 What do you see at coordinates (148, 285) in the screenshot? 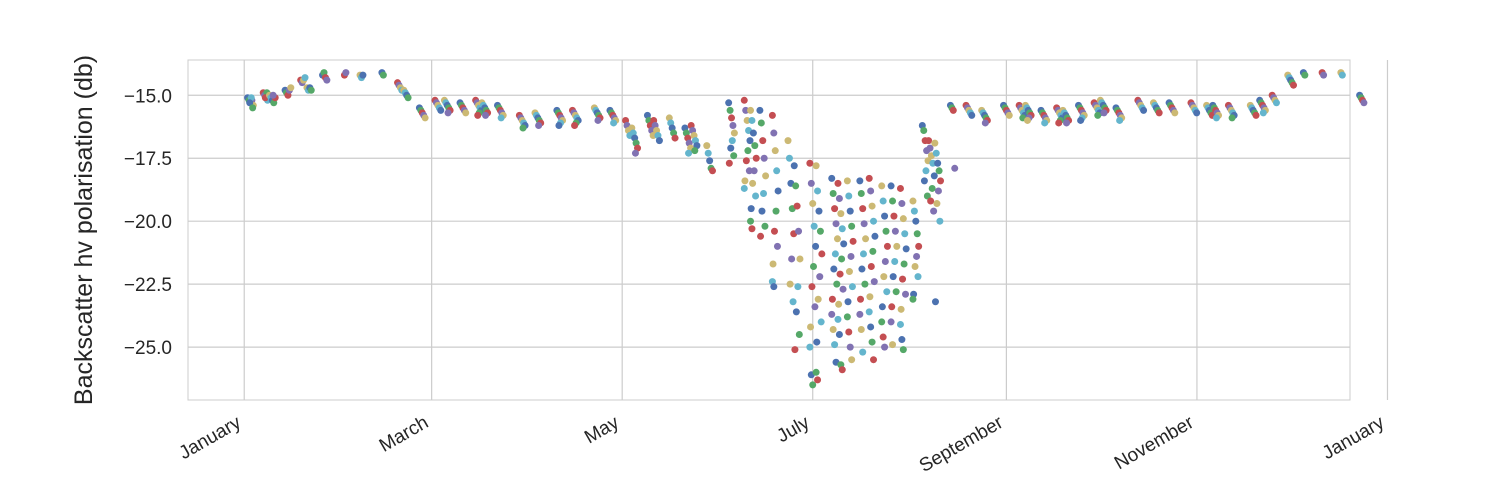
I see `y-tick-label: −22.5` at bounding box center [148, 285].